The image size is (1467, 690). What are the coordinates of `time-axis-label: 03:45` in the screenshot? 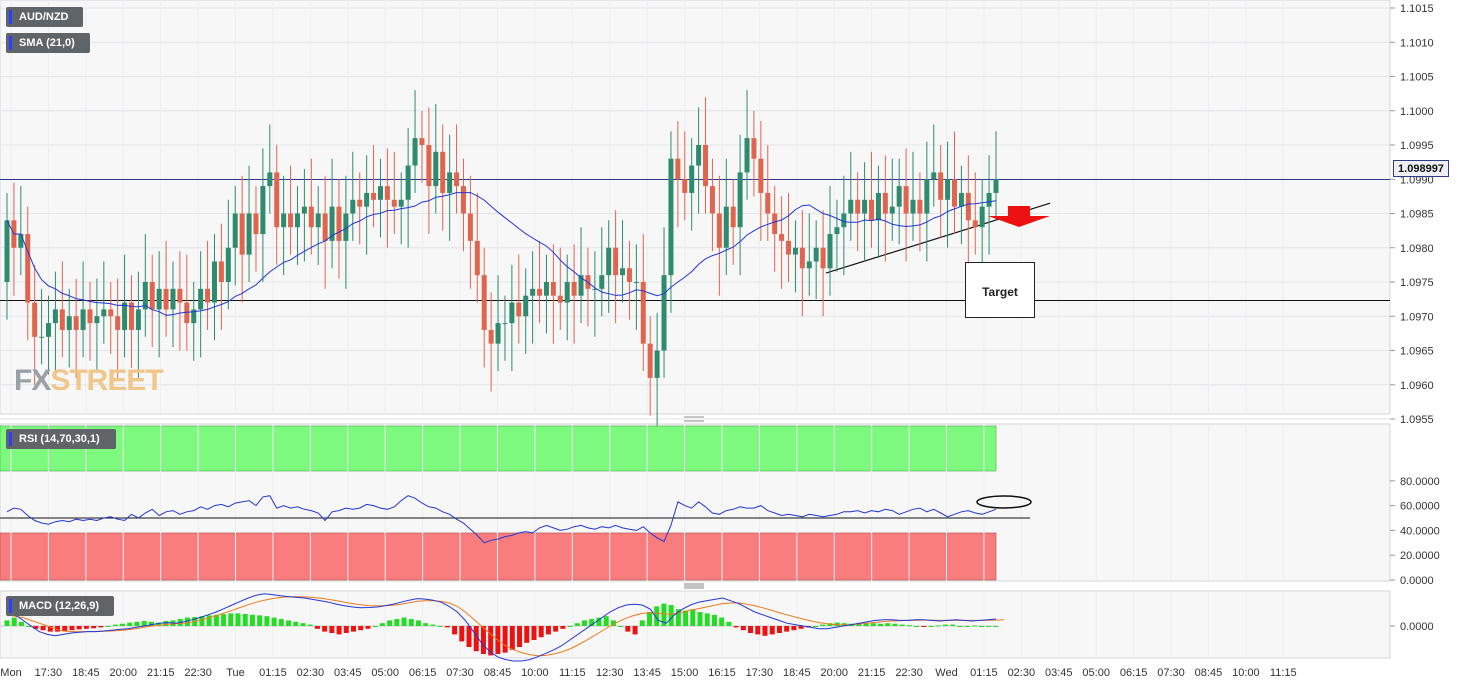 It's located at (348, 673).